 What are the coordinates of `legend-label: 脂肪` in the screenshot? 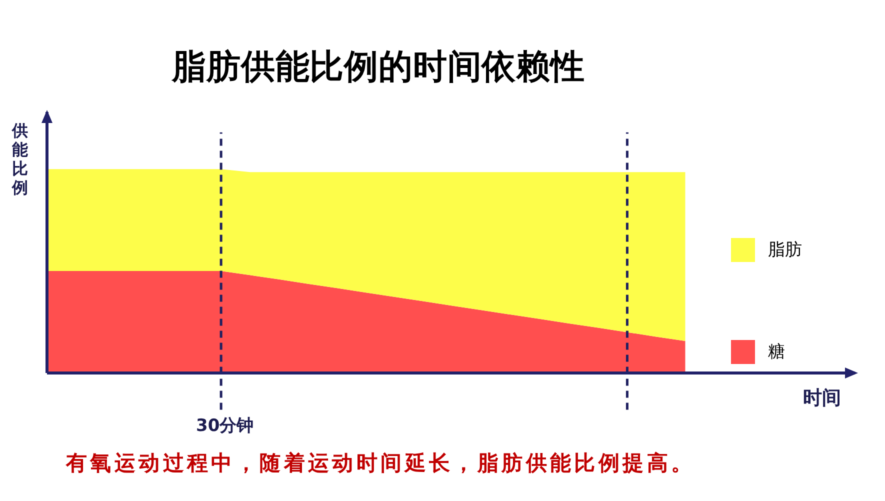 It's located at (785, 250).